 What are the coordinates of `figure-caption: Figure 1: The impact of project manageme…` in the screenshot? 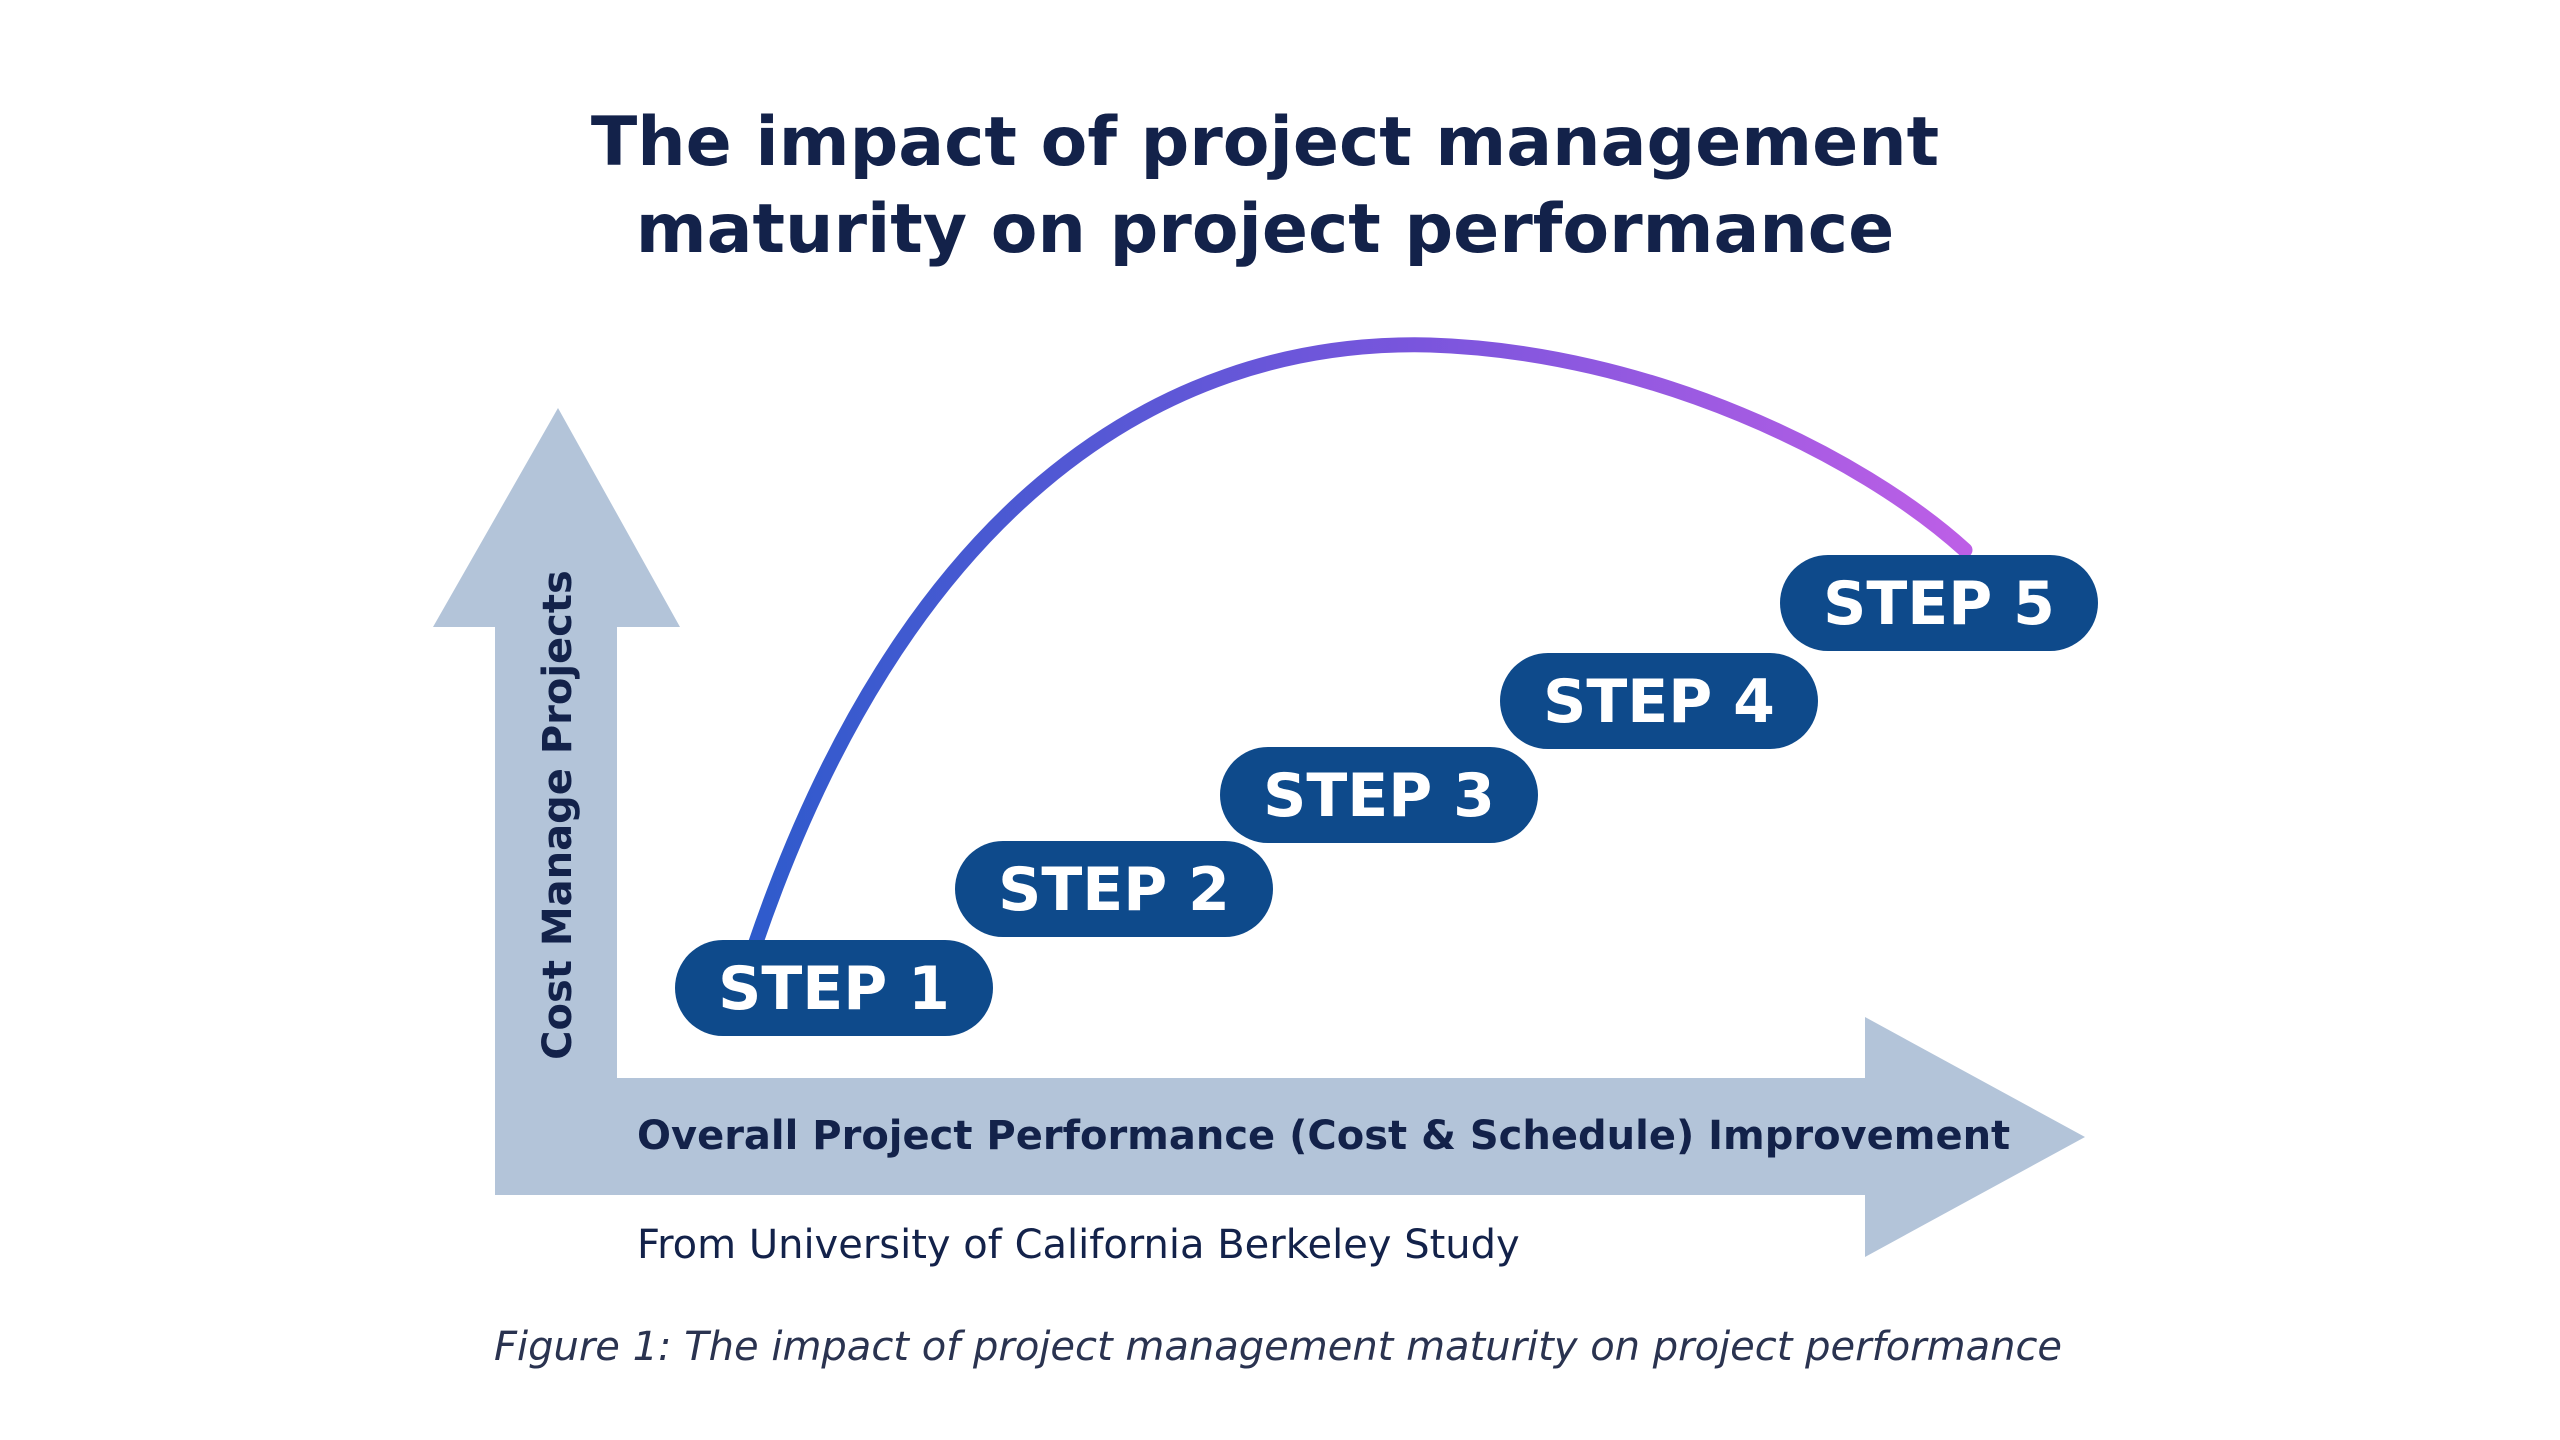 It's located at (1278, 1347).